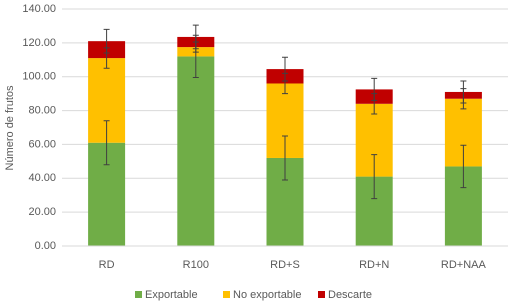 The height and width of the screenshot is (305, 526). Describe the element at coordinates (267, 295) in the screenshot. I see `legend-label: No exportable` at that location.